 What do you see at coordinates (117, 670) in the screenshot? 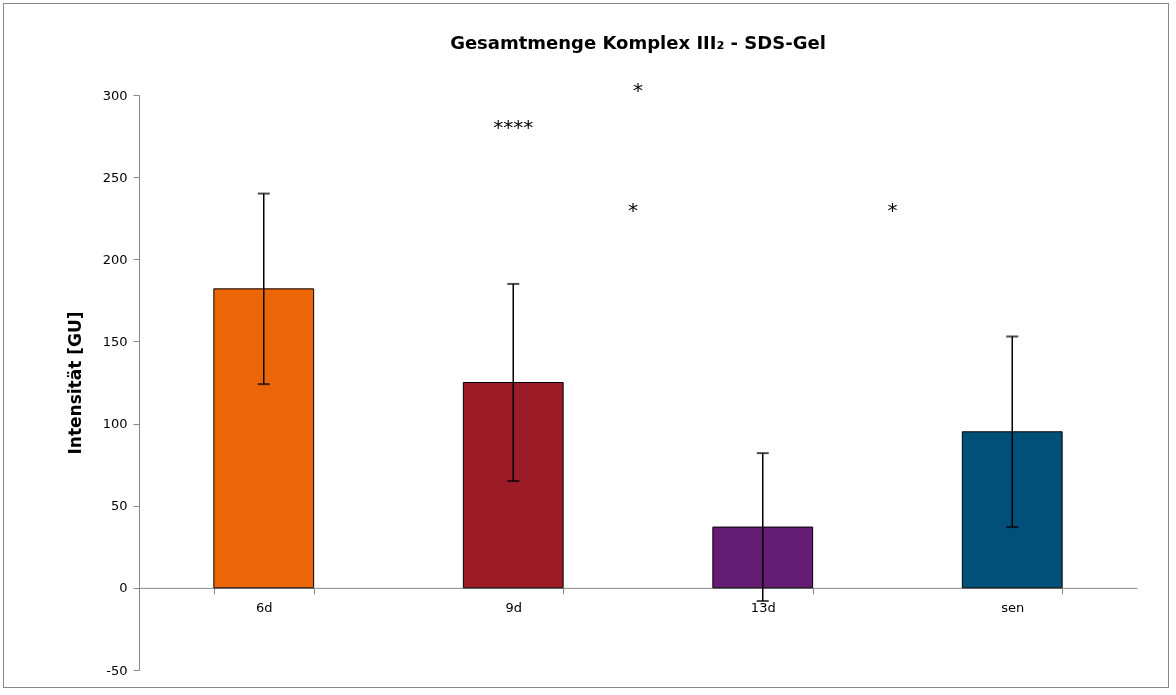
I see `y-tick-label: -50` at bounding box center [117, 670].